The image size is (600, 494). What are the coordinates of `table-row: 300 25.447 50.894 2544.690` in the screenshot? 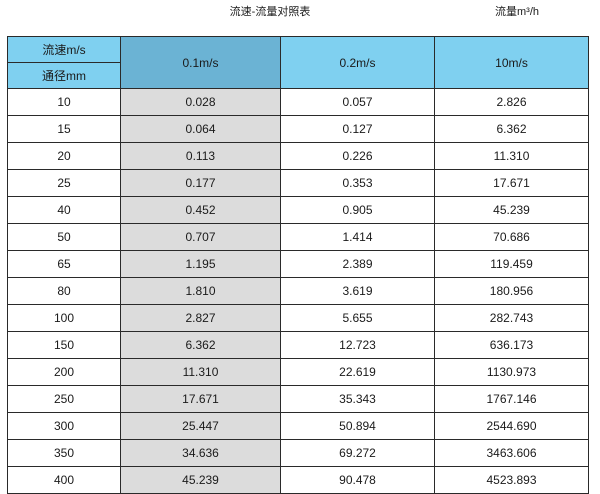 It's located at (298, 426).